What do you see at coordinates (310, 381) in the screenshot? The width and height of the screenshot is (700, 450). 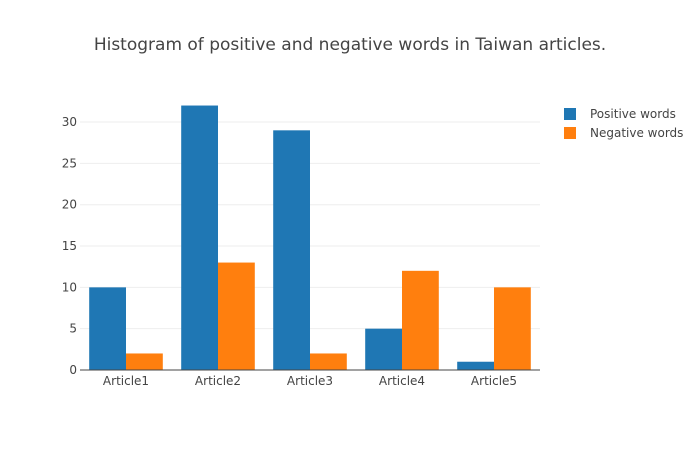 I see `x-tick-label: Article3` at bounding box center [310, 381].